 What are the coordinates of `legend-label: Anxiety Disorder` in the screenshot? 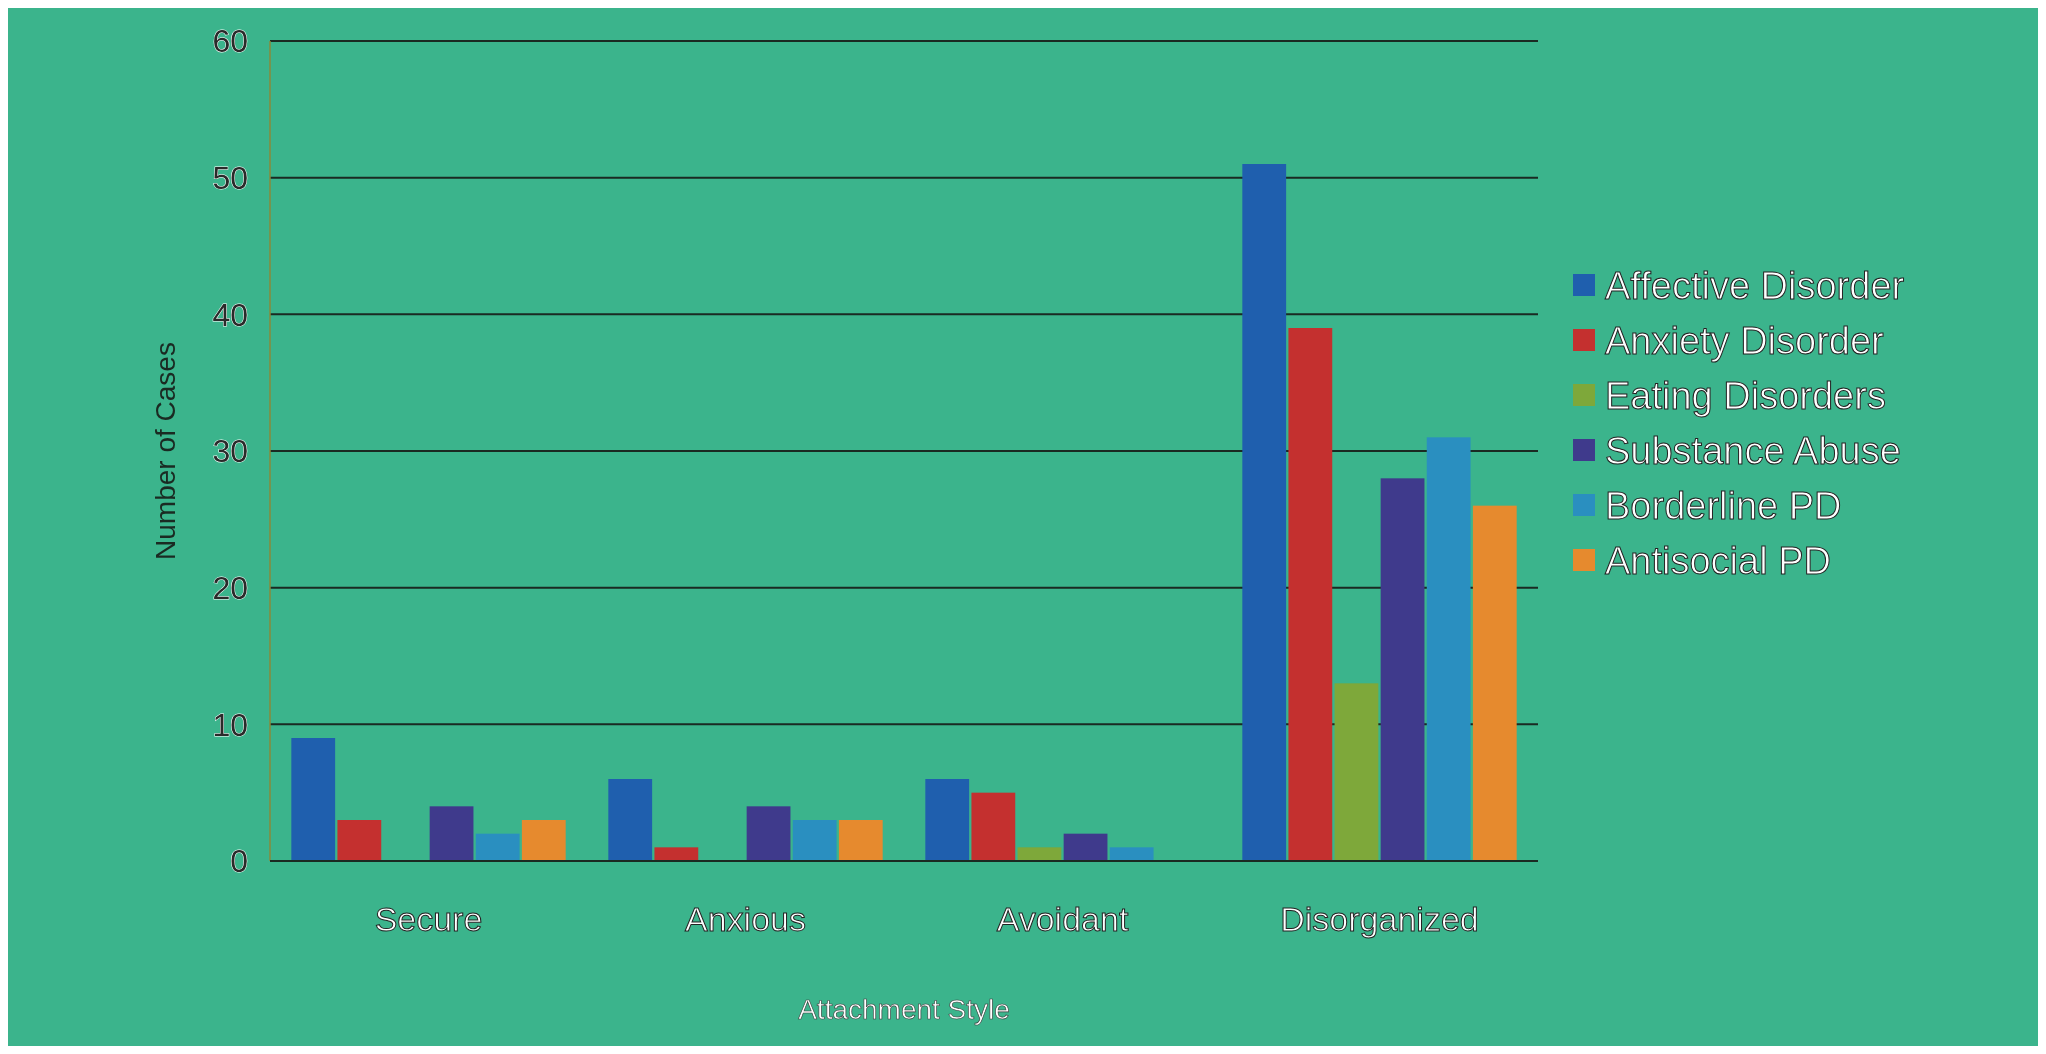 It's located at (1745, 341).